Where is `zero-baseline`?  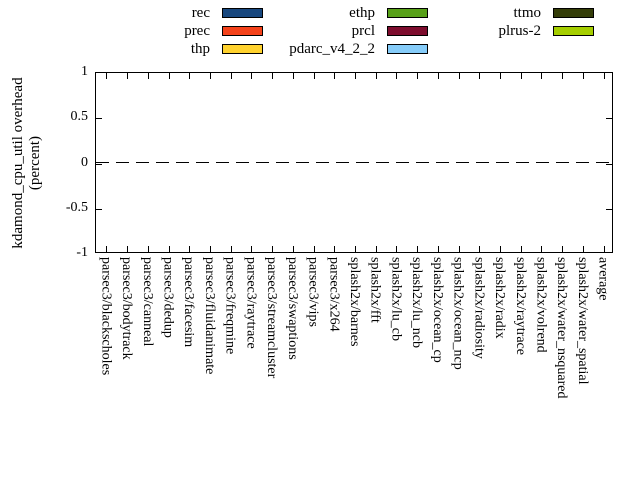
zero-baseline is located at coordinates (354, 162).